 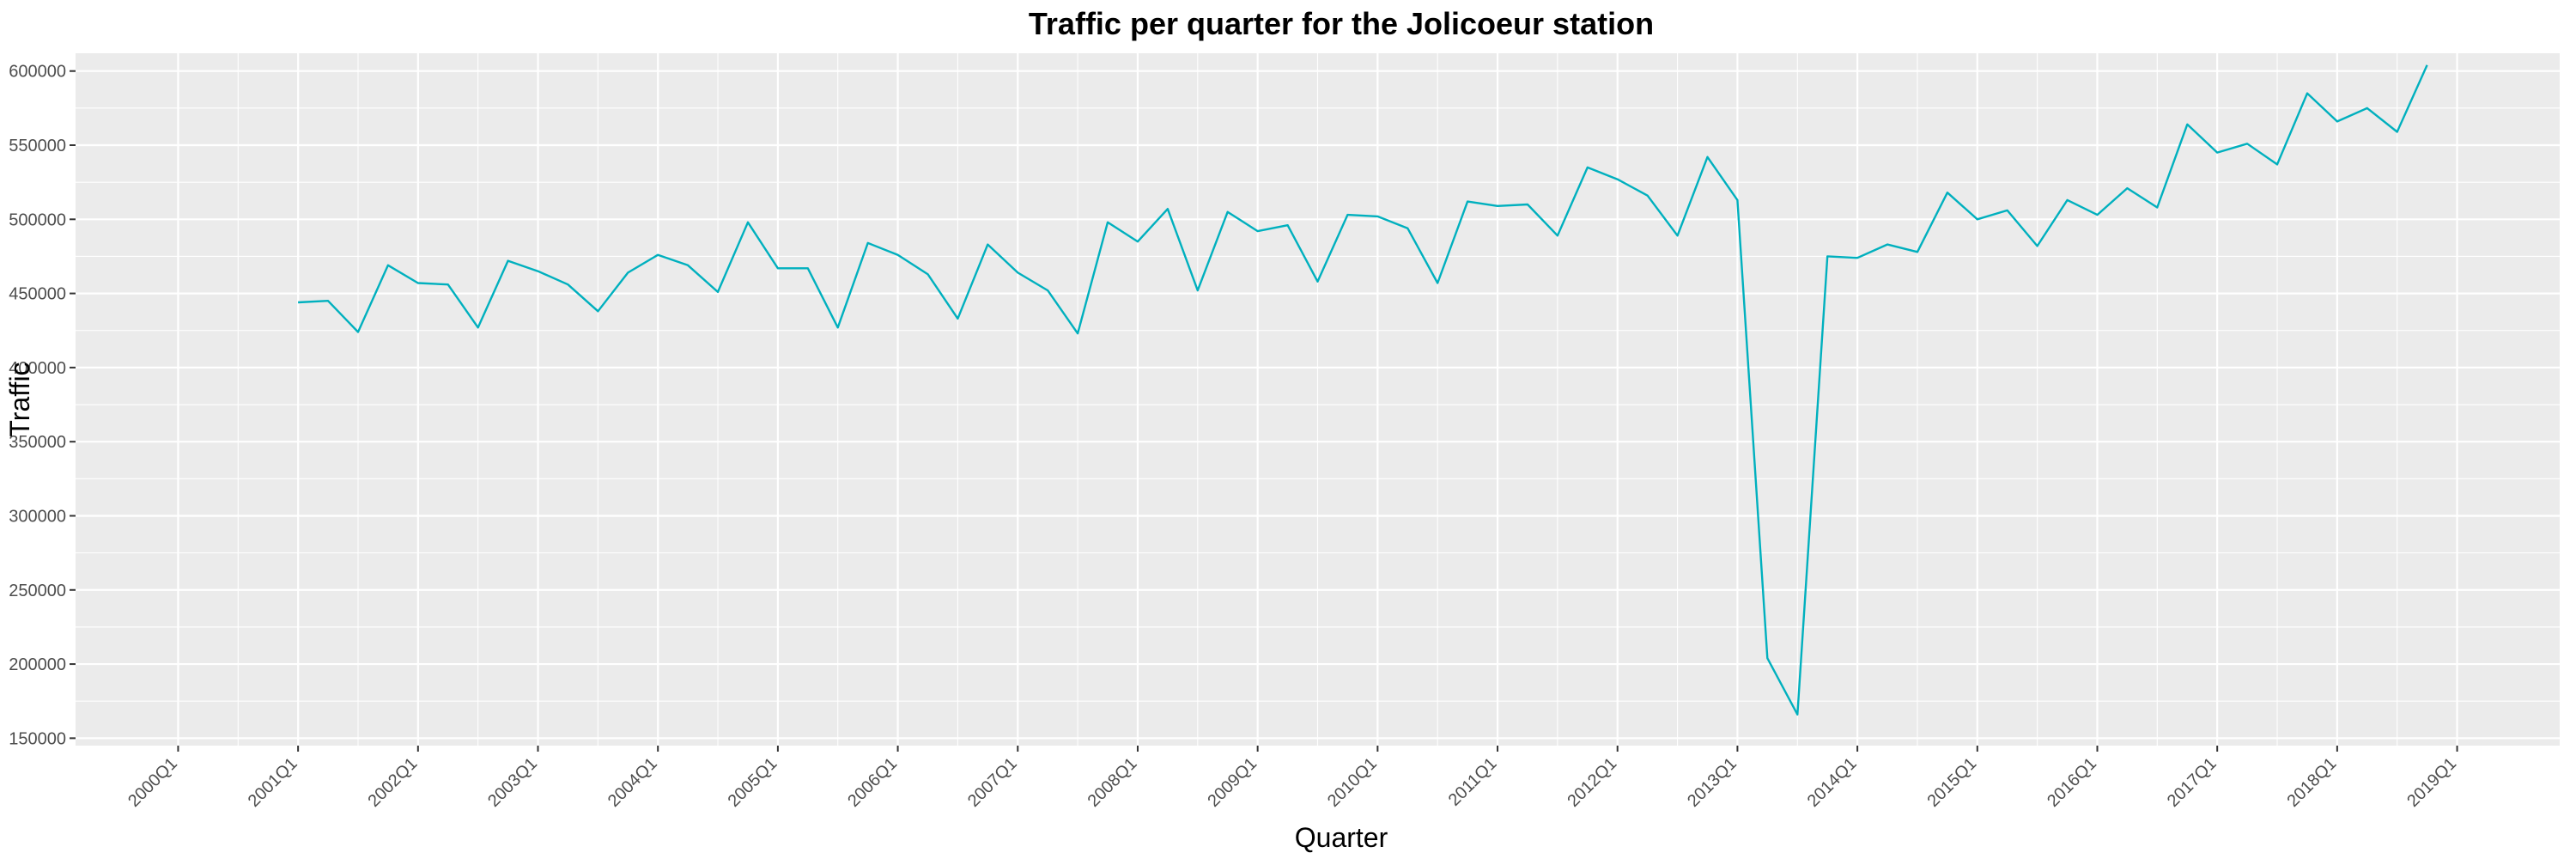 I want to click on x-tick-label: 2001Q1, so click(x=273, y=783).